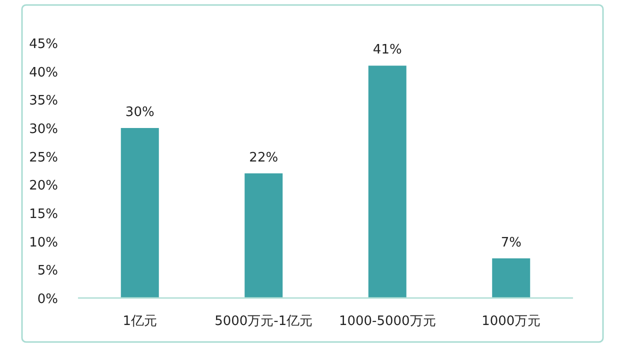 This screenshot has height=352, width=626. I want to click on y-tick-label: 35%, so click(43, 101).